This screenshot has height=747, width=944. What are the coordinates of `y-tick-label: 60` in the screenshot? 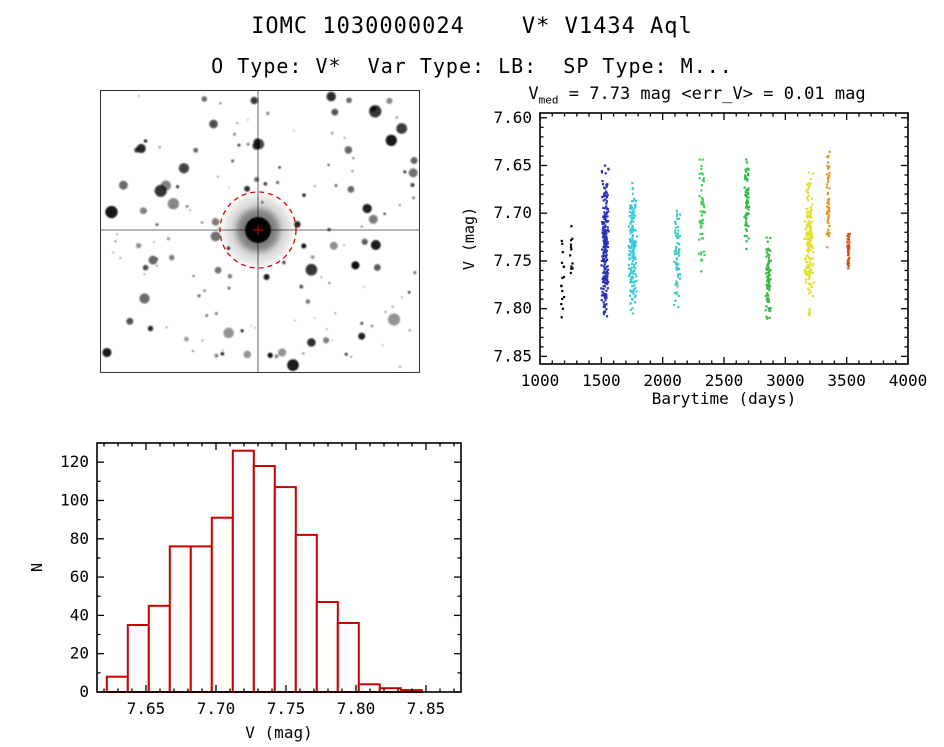 It's located at (79, 576).